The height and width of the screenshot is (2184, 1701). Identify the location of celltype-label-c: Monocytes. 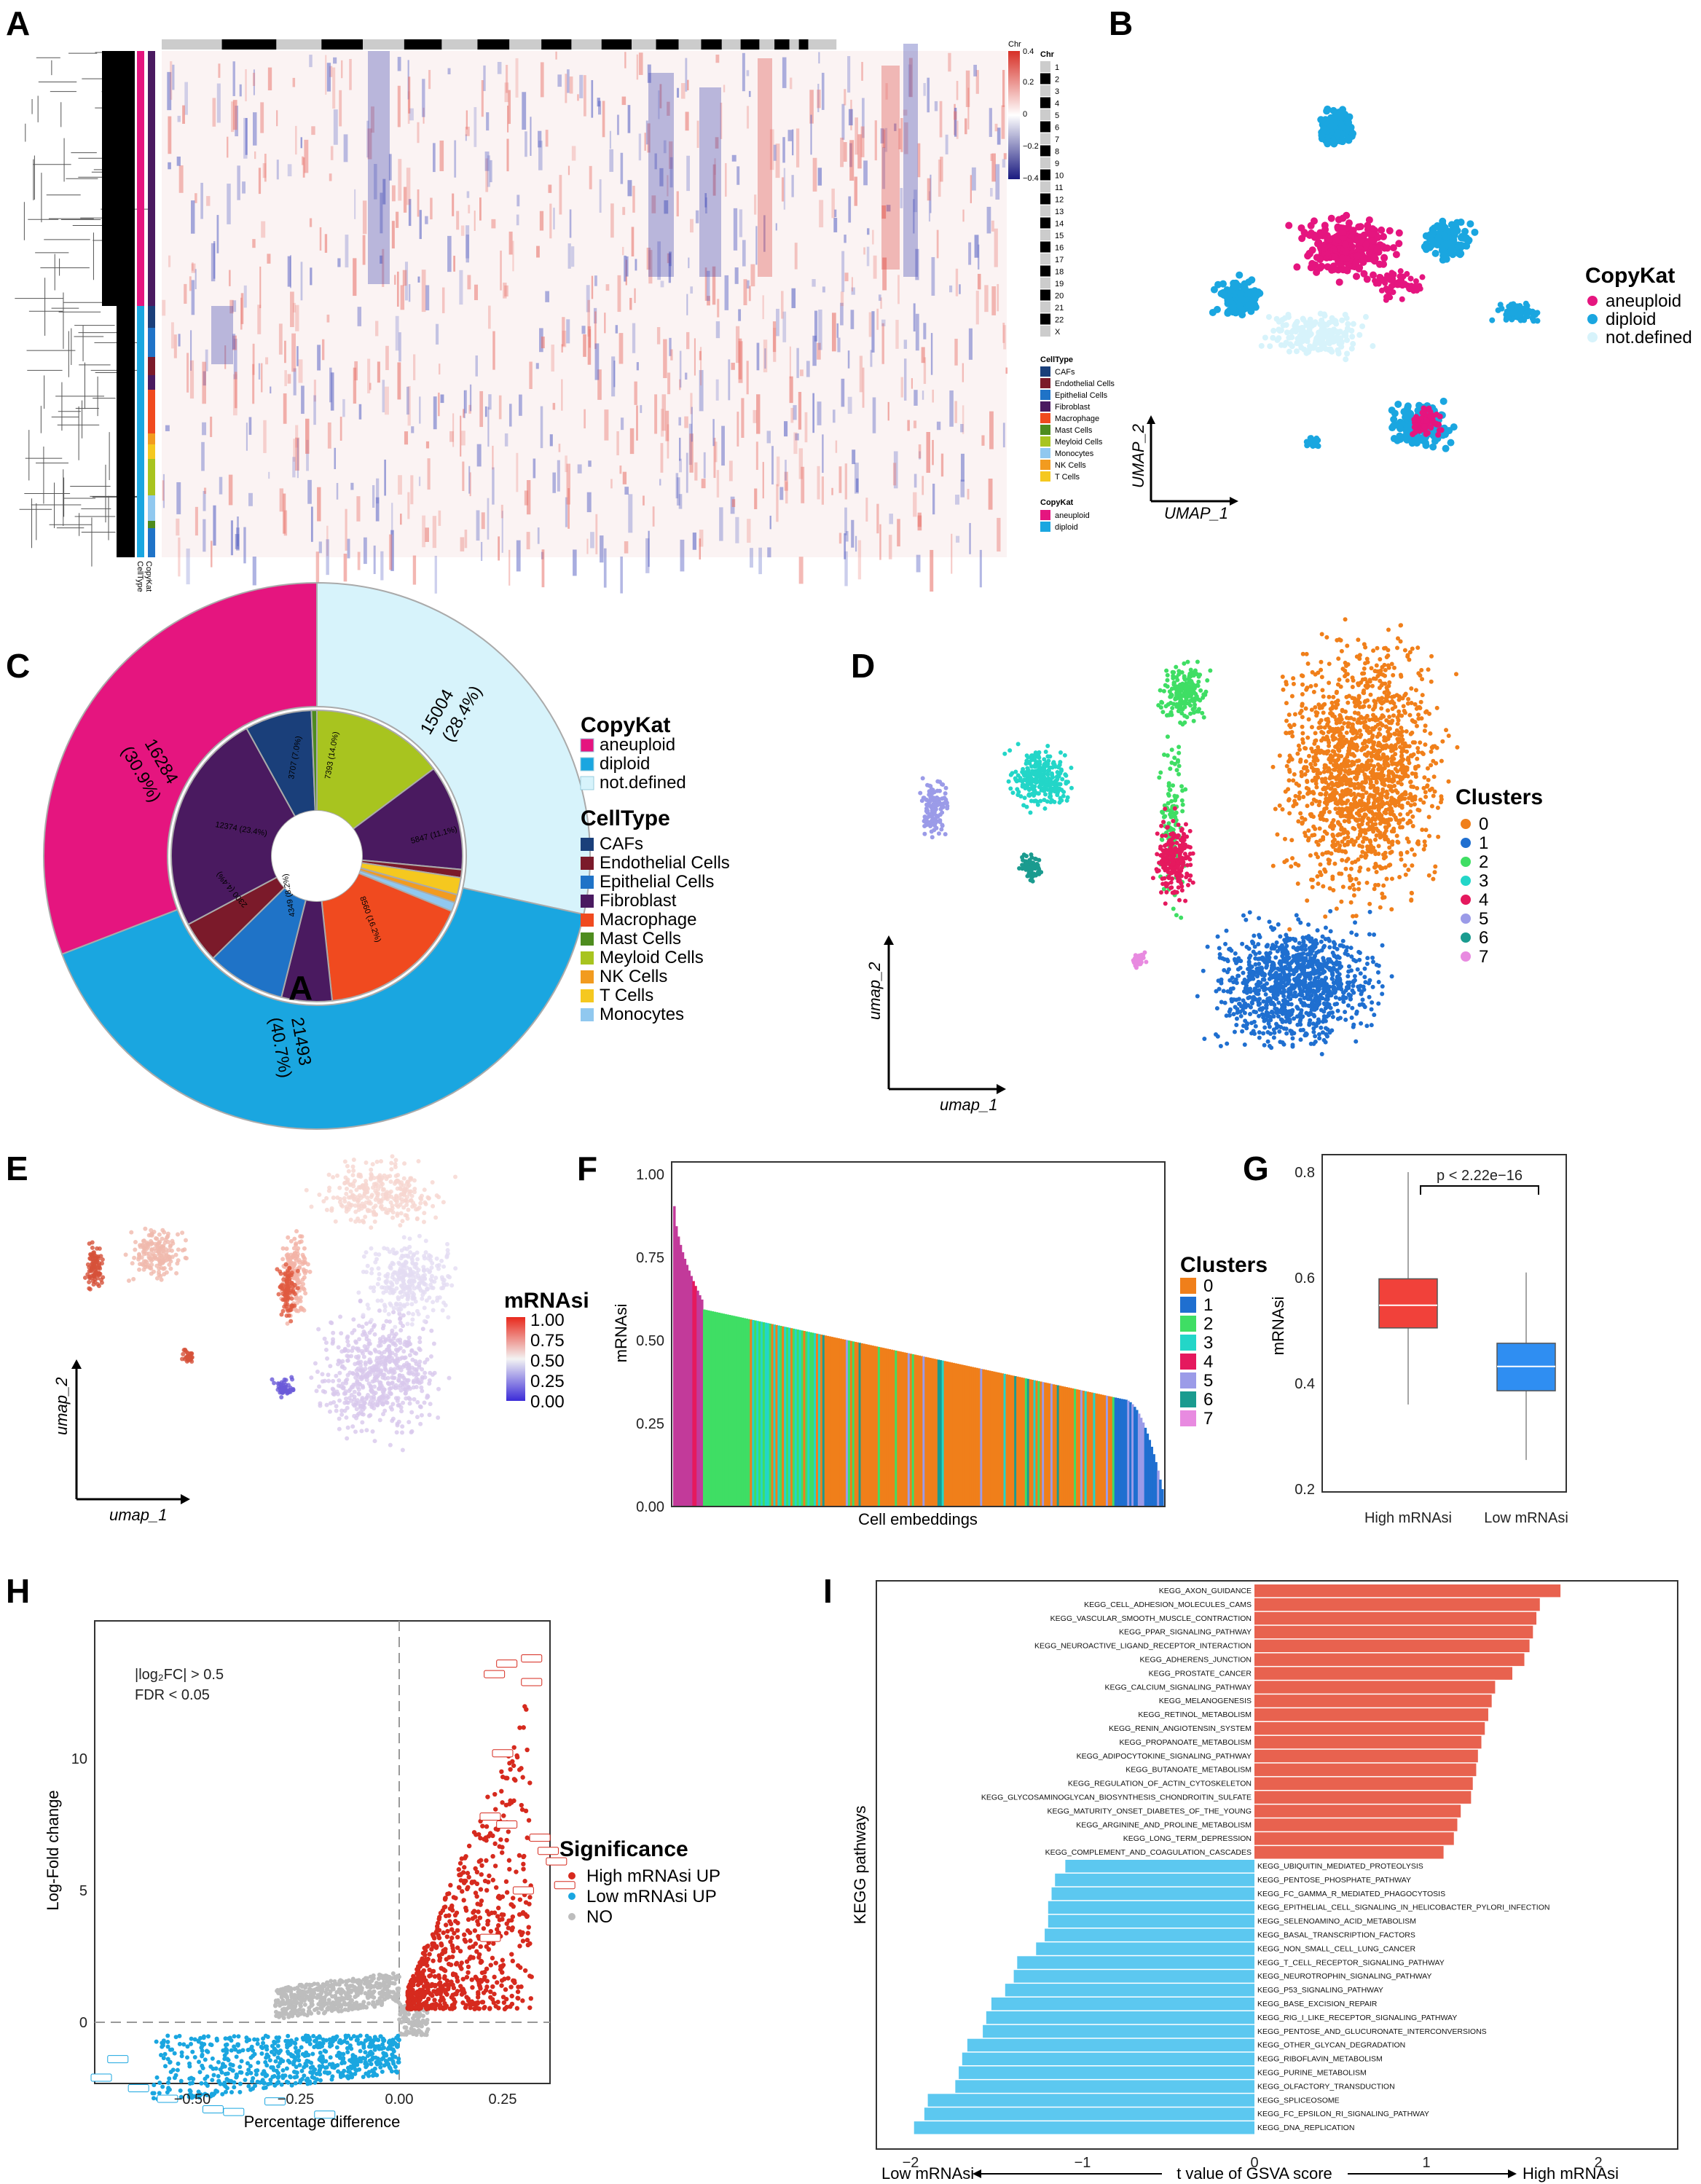
(642, 1014).